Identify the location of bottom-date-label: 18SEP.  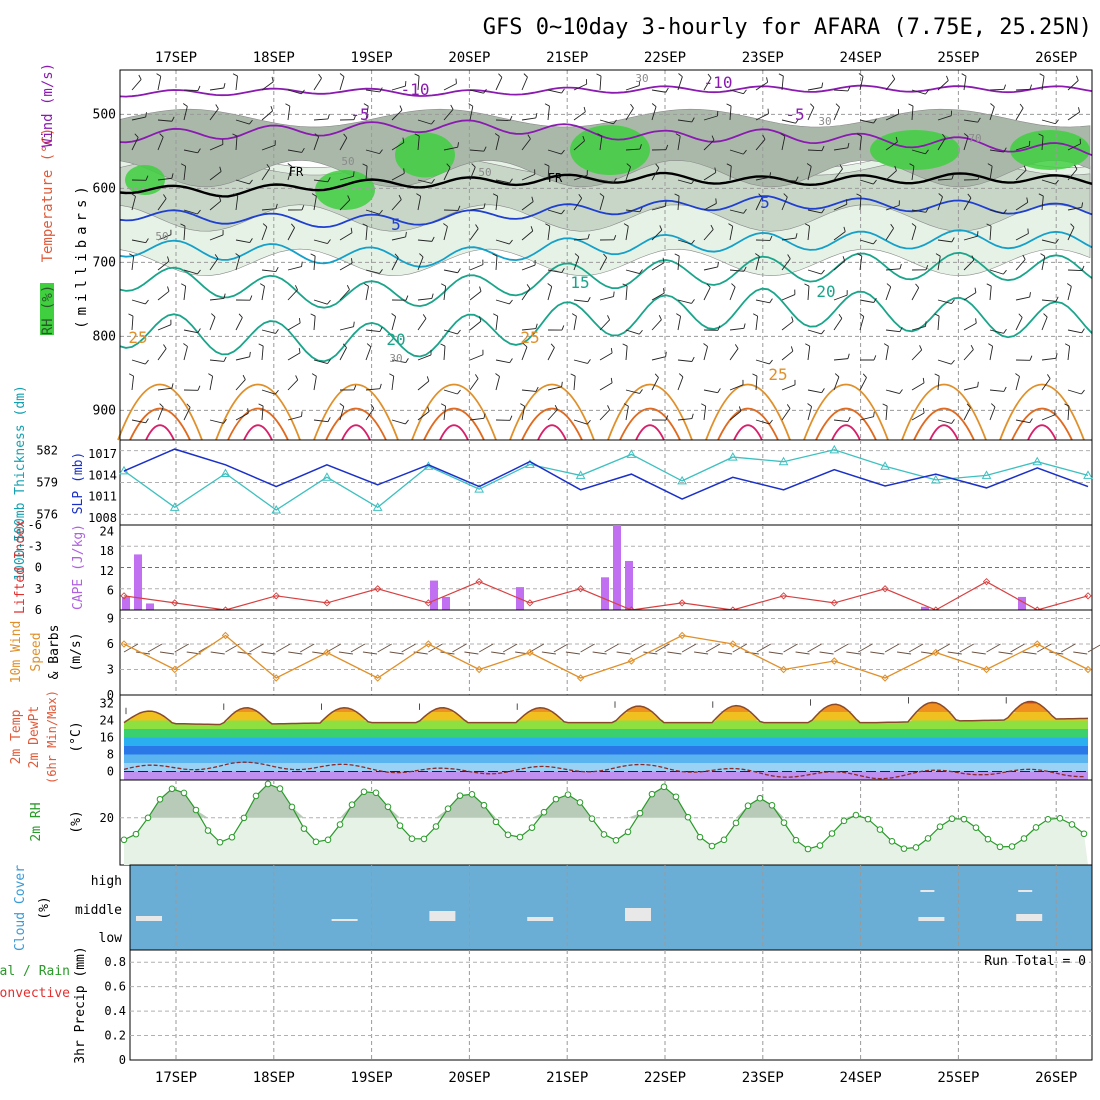
(274, 1078).